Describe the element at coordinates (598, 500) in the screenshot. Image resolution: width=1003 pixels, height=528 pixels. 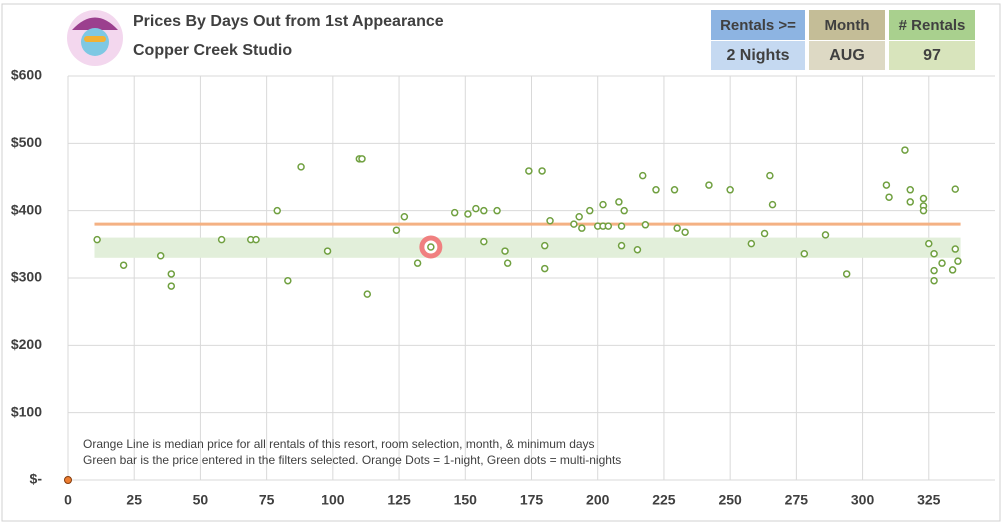
I see `x-tick-label: 200` at that location.